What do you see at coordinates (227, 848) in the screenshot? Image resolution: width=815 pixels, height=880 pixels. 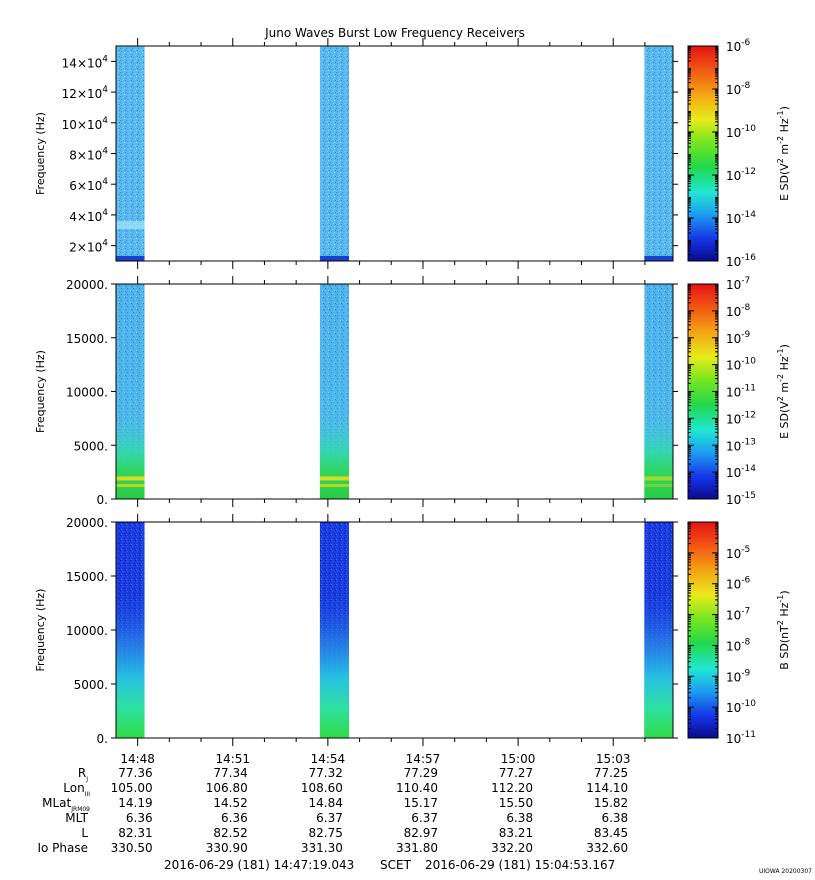 I see `ephemeris-value: 330.90` at bounding box center [227, 848].